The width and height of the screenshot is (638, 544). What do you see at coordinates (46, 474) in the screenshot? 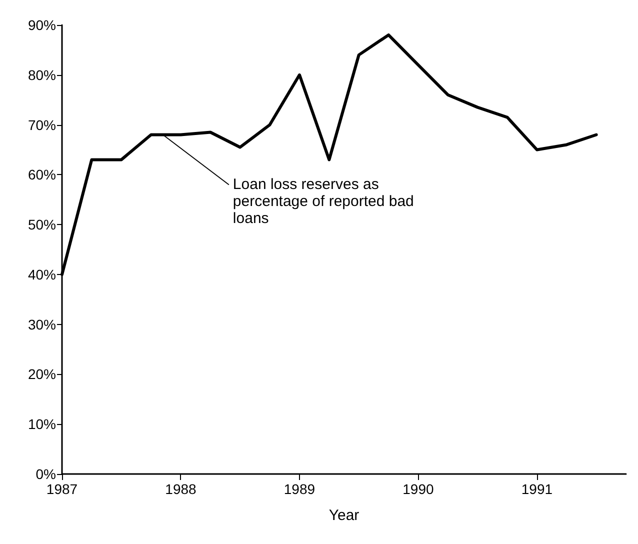
I see `y-tick-label: 0%` at bounding box center [46, 474].